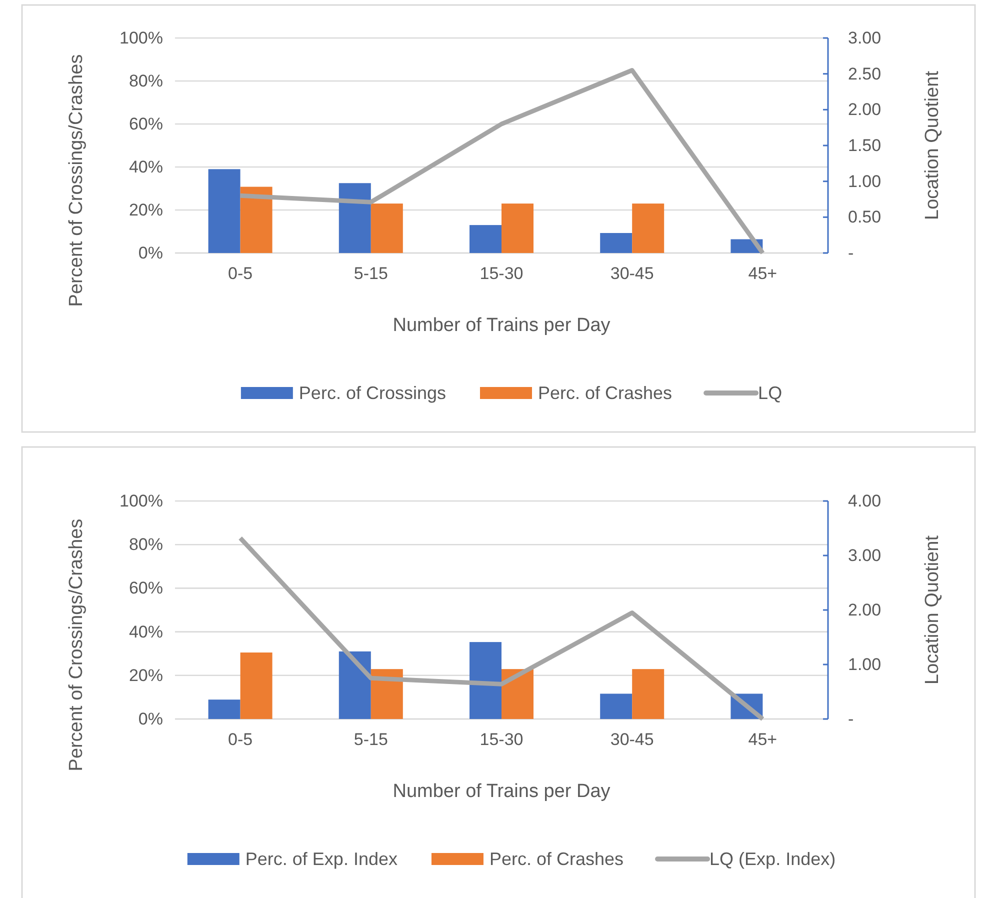 The image size is (982, 898). What do you see at coordinates (865, 145) in the screenshot?
I see `y2-tick-label: 1.50` at bounding box center [865, 145].